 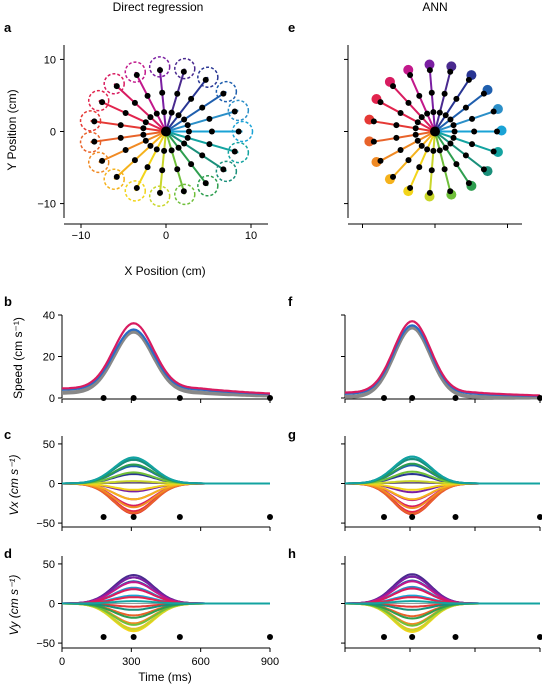 What do you see at coordinates (131, 662) in the screenshot?
I see `x-tick-label-d: 300` at bounding box center [131, 662].